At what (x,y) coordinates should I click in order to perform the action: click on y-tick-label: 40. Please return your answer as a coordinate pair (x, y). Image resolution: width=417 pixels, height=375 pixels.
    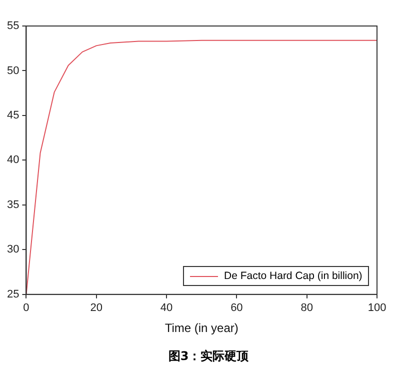
    Looking at the image, I should click on (13, 160).